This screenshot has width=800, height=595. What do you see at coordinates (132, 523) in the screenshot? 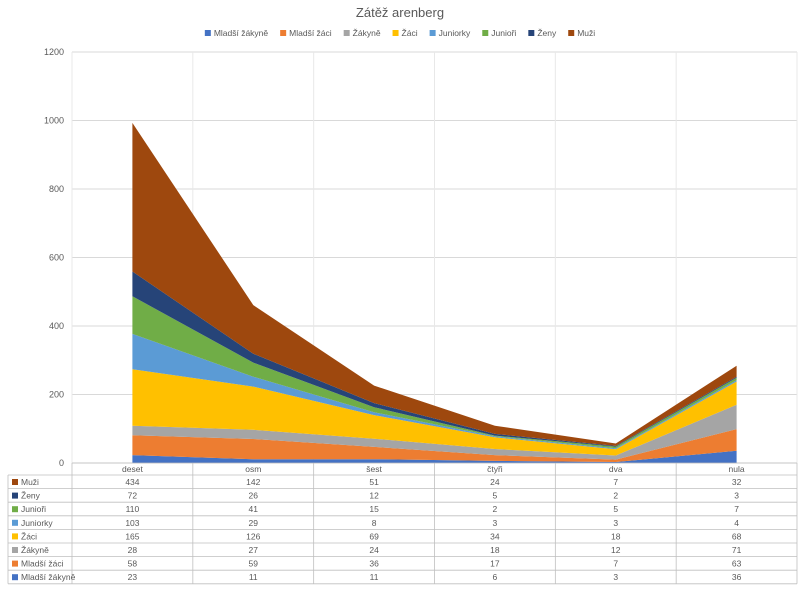
I see `table-cell: 103` at bounding box center [132, 523].